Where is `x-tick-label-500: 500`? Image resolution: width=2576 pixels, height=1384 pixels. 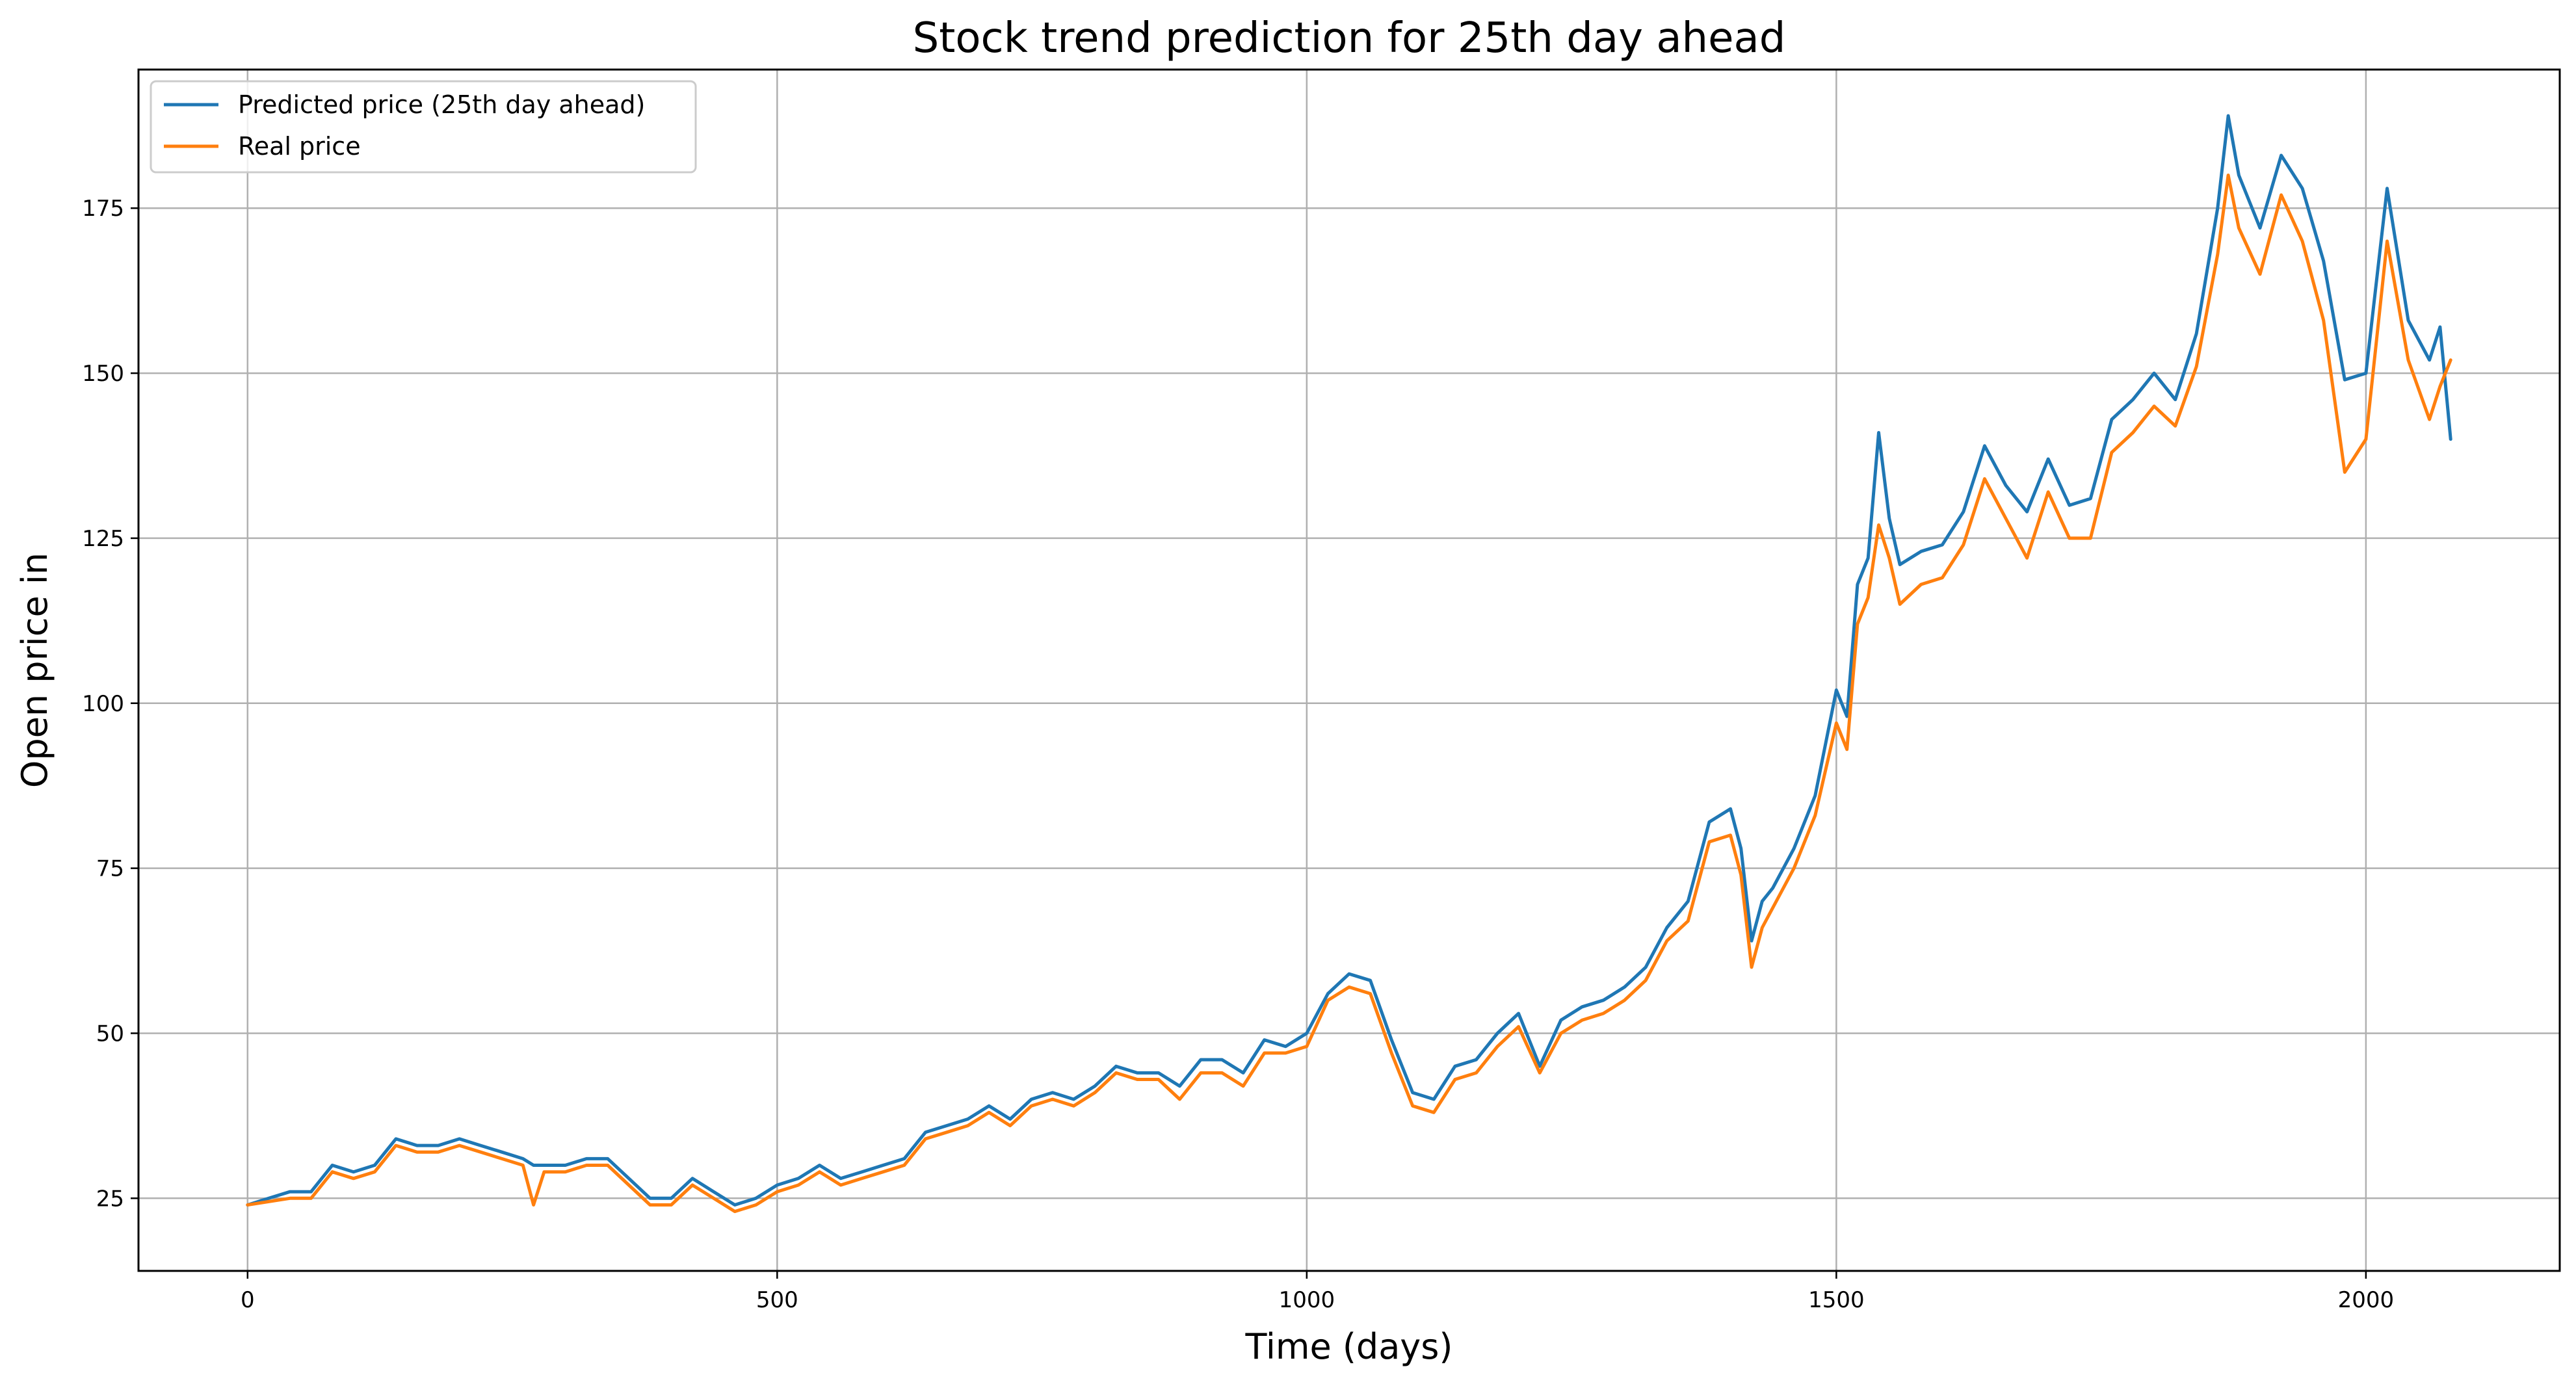
x-tick-label-500: 500 is located at coordinates (777, 1300).